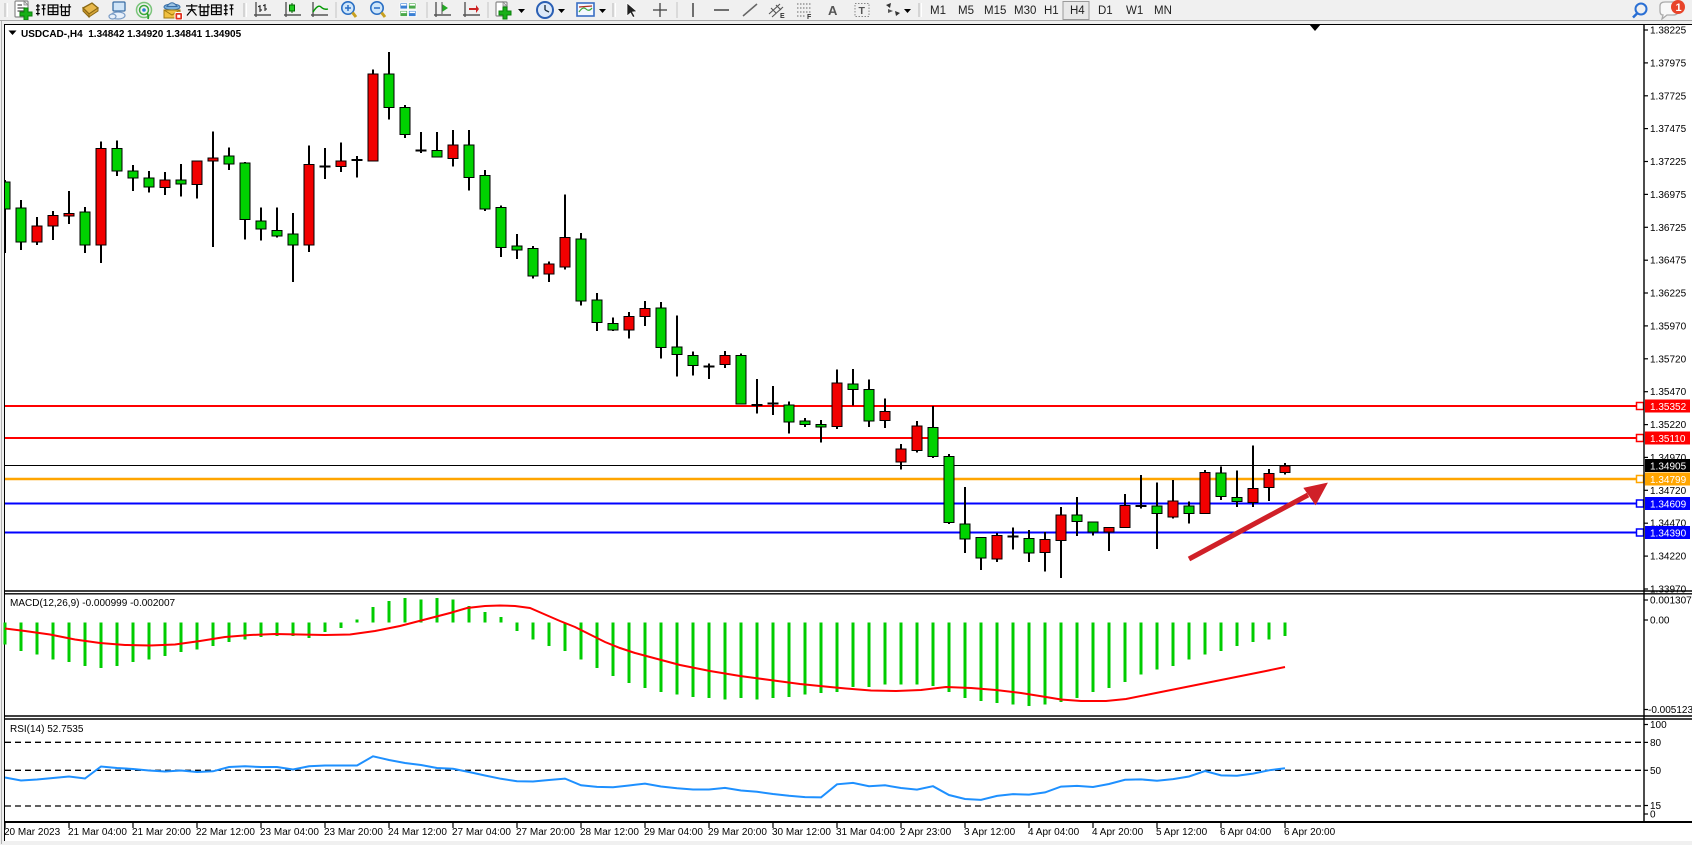 This screenshot has width=1692, height=845. I want to click on svg-text: -0.005123, so click(1670, 710).